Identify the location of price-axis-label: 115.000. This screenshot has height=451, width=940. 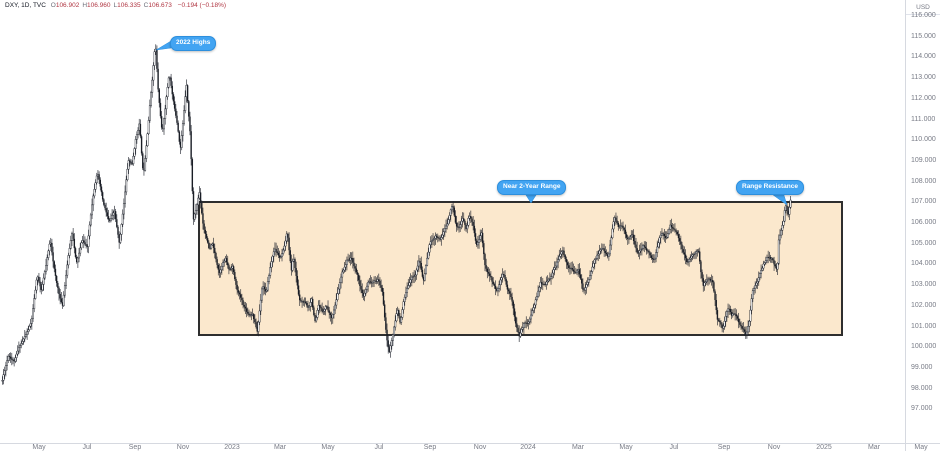
(923, 36).